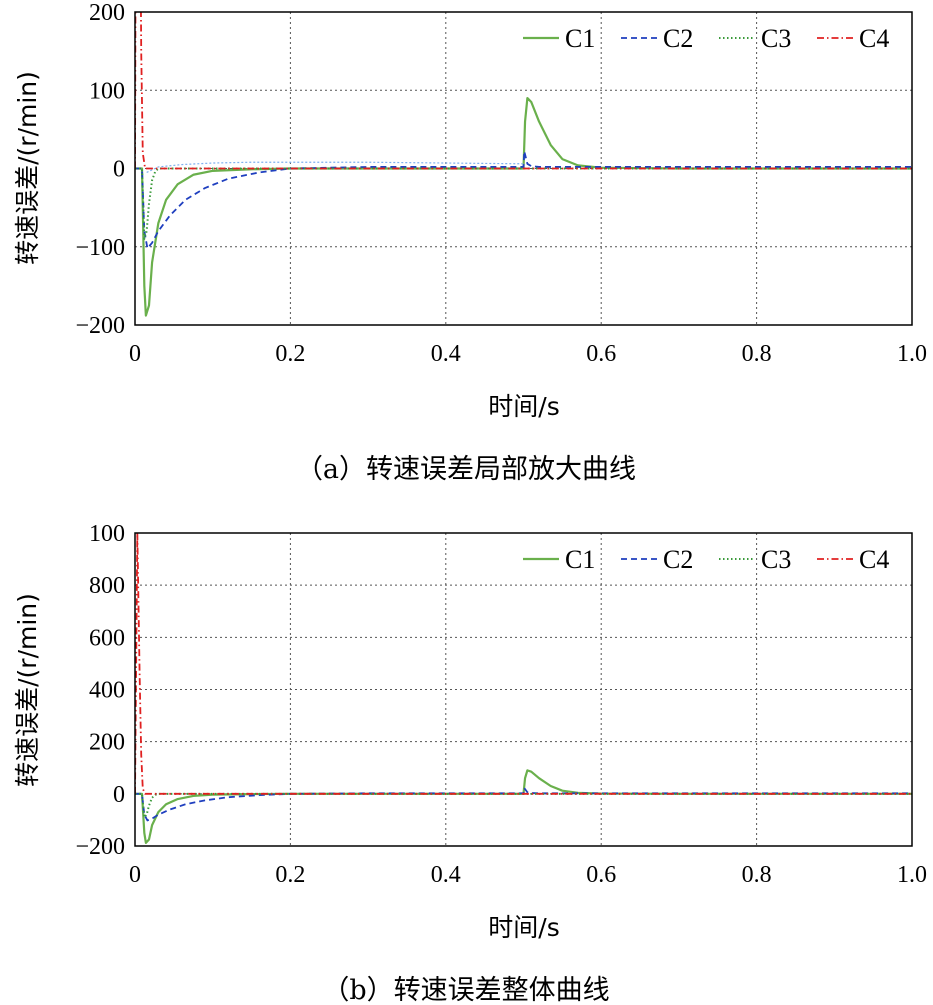 The height and width of the screenshot is (1005, 933). I want to click on panel-b-x-axis-title: 时间/s, so click(523, 927).